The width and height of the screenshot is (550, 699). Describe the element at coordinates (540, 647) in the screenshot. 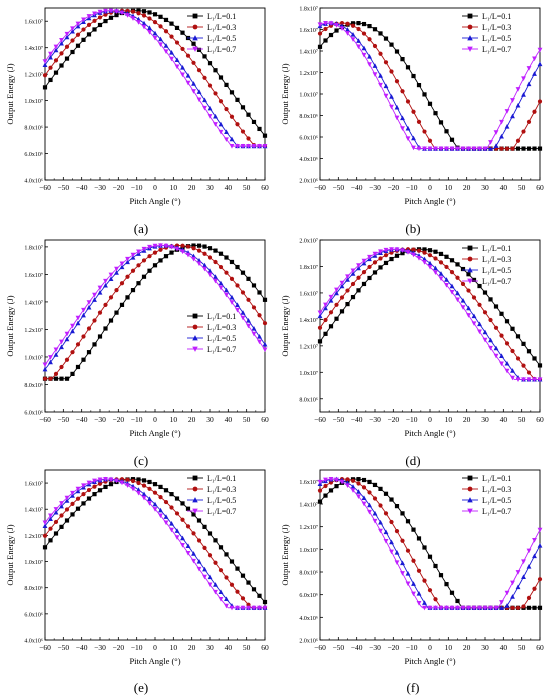

I see `x-tick-label: 60` at that location.